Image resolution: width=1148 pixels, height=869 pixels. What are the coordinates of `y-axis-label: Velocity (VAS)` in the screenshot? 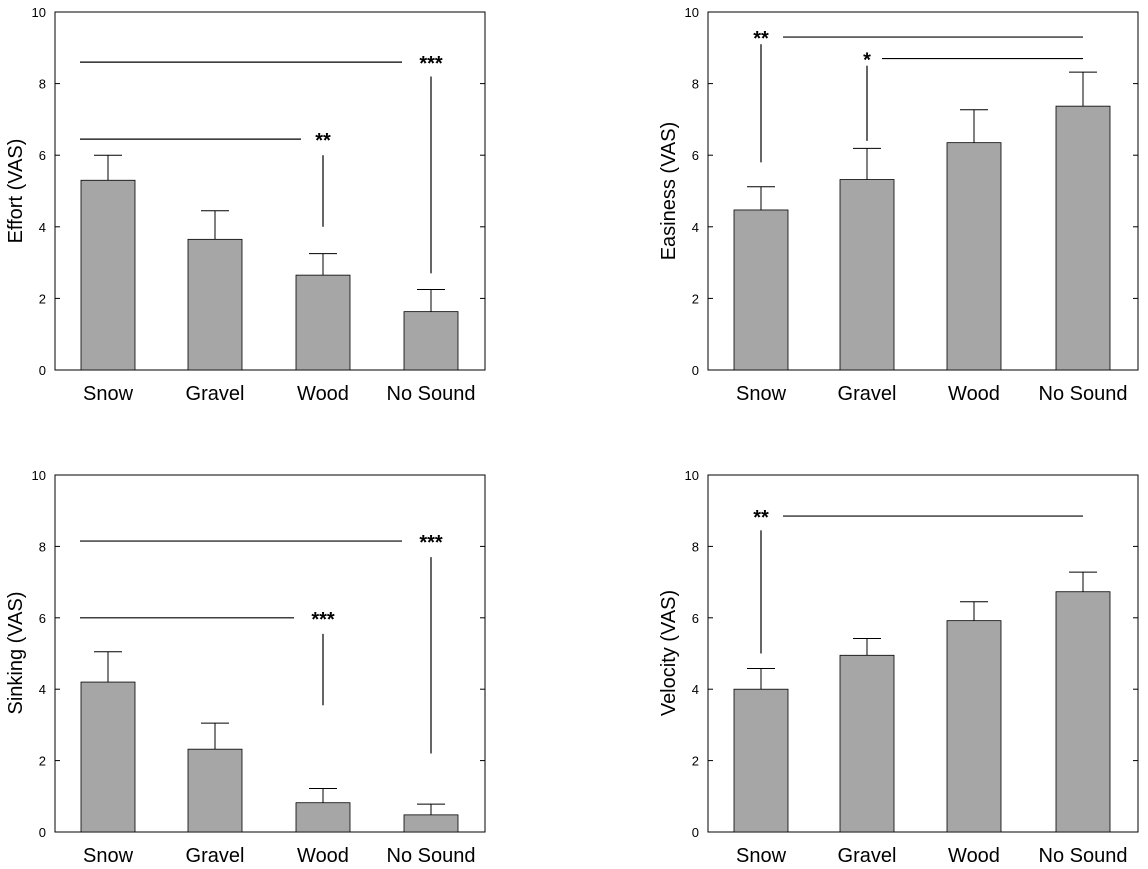 It's located at (669, 653).